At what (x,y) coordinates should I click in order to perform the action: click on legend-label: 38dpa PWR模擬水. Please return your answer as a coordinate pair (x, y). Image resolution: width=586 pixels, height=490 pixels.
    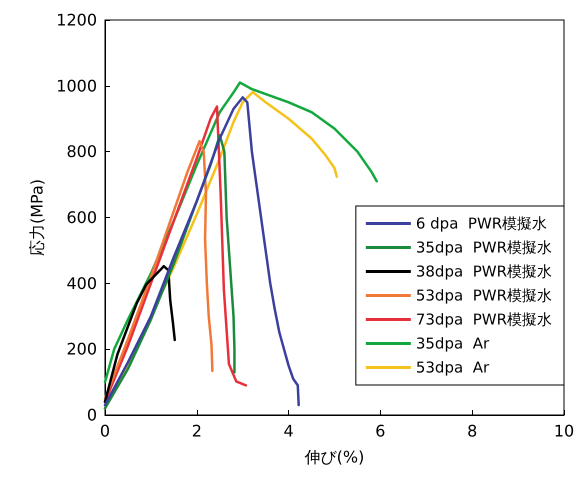
    Looking at the image, I should click on (484, 271).